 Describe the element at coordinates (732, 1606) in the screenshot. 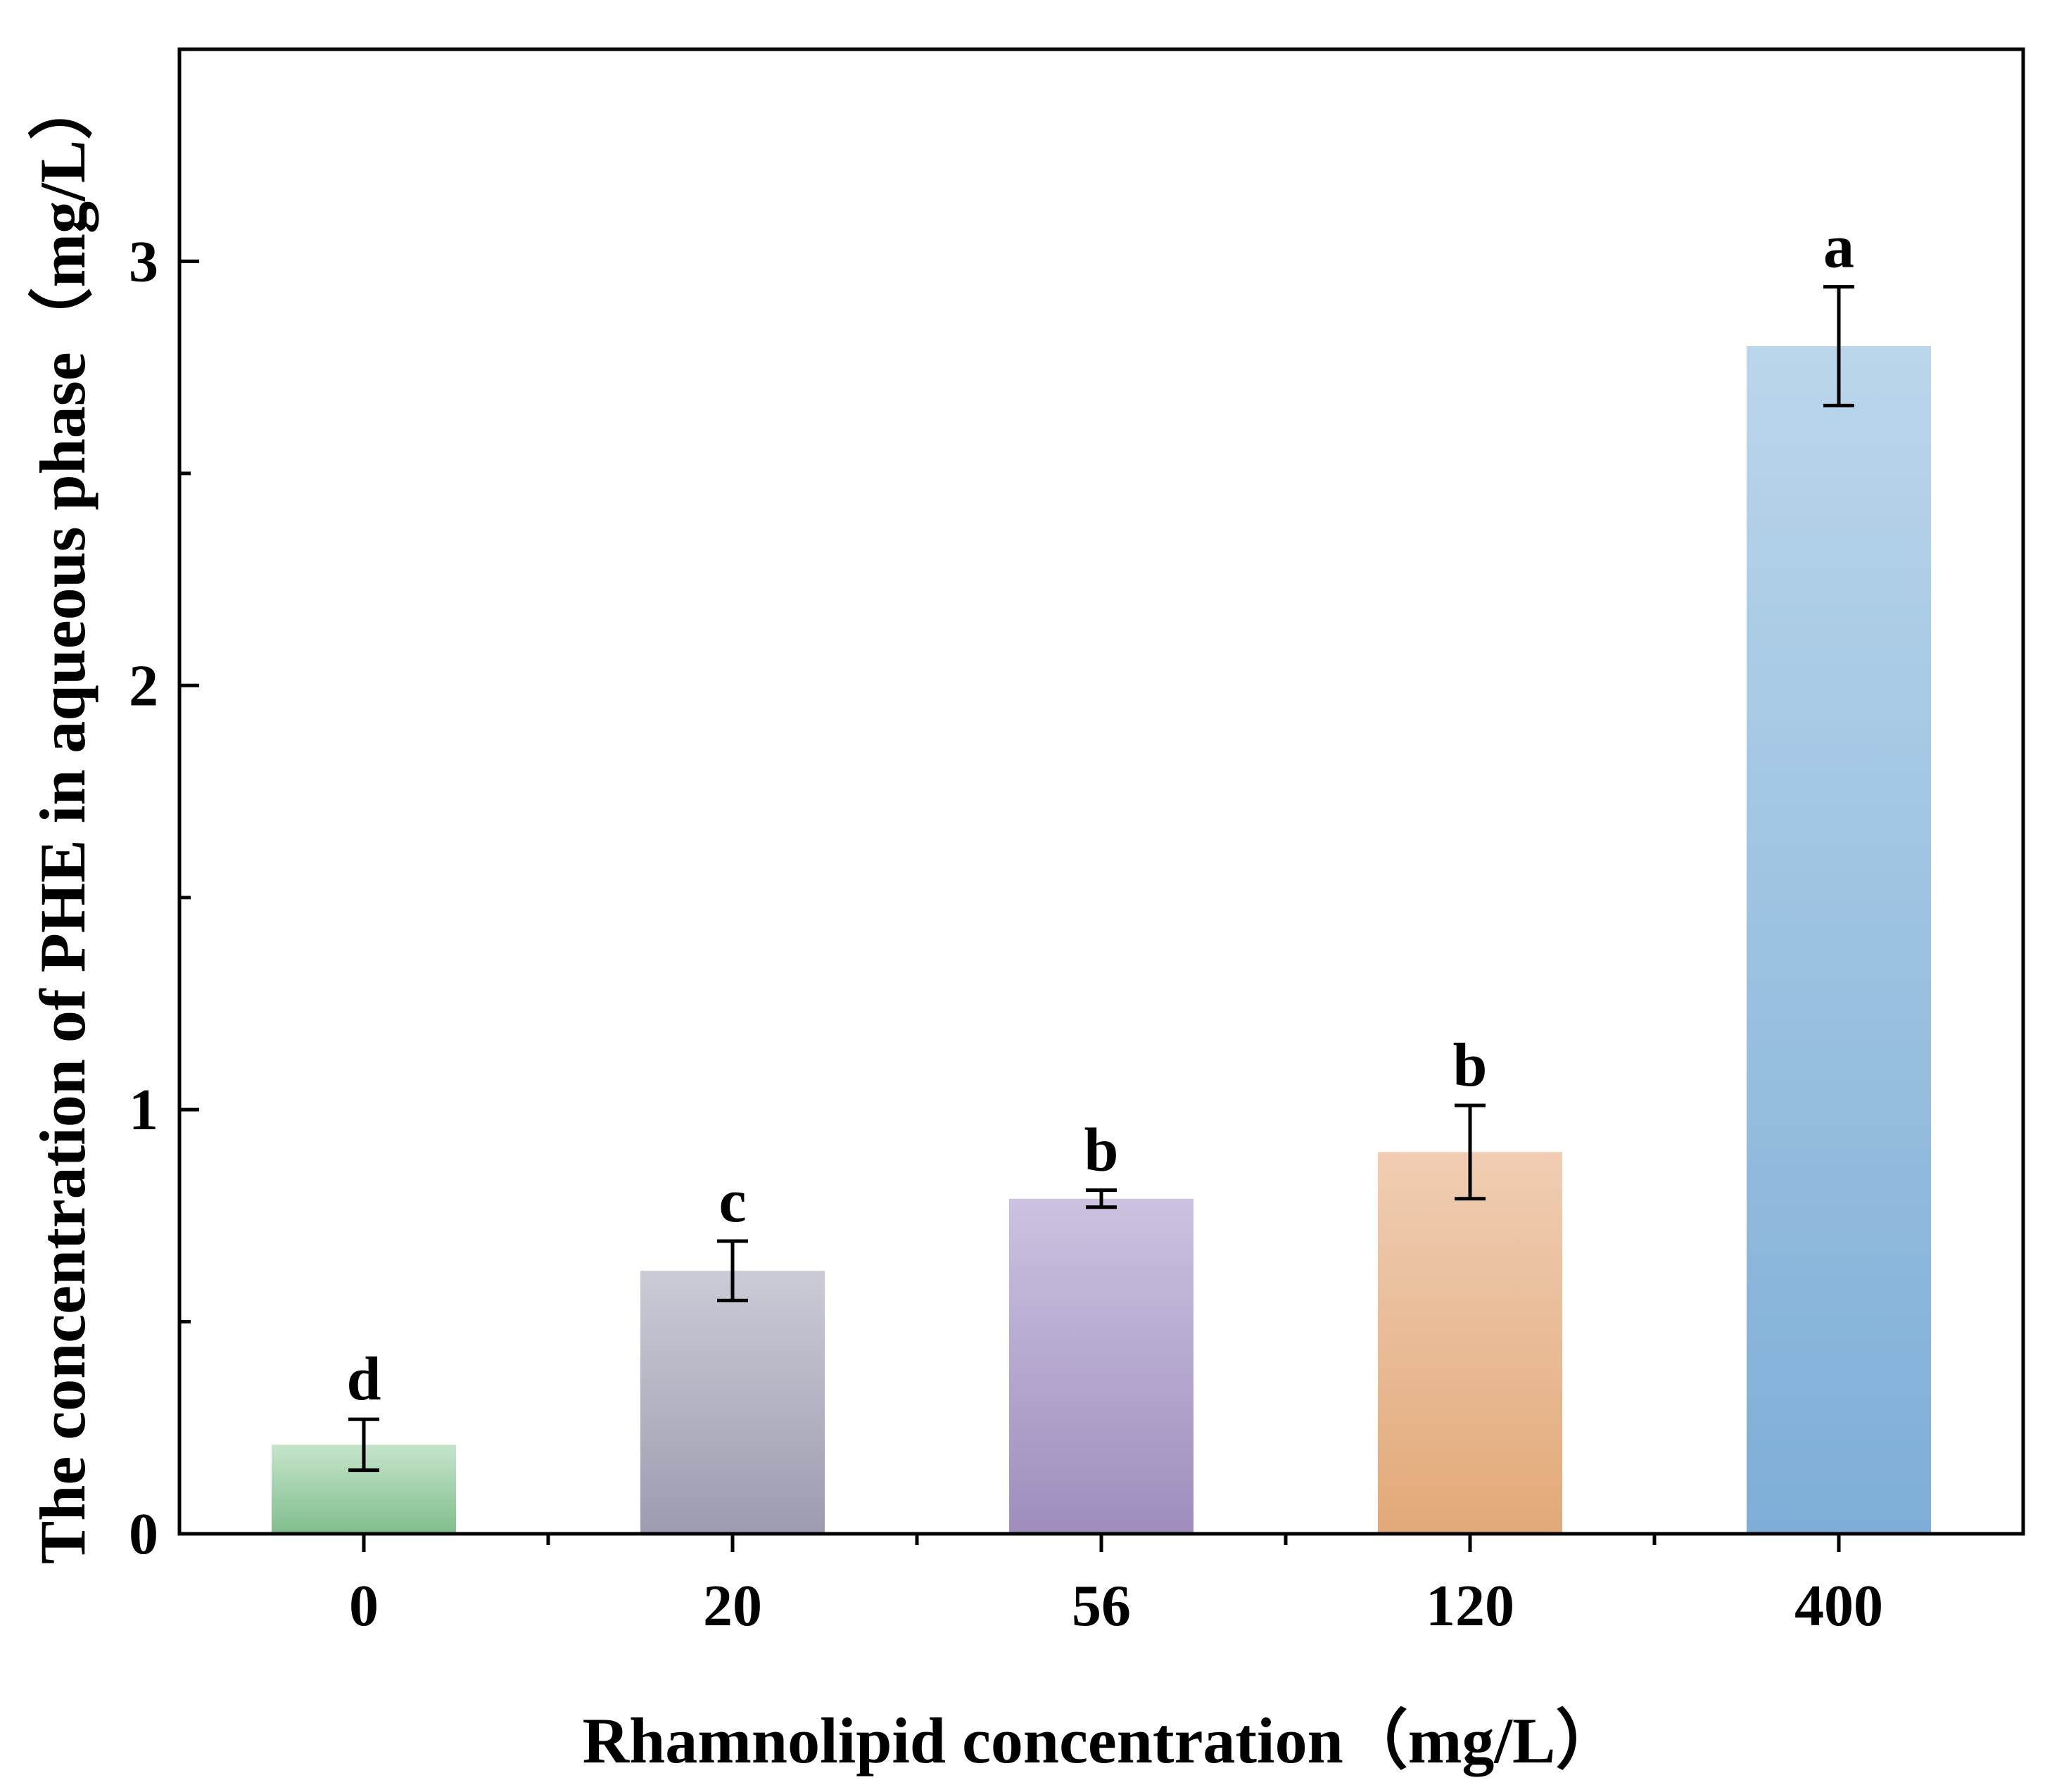

I see `x-tick-label-20: 20` at that location.